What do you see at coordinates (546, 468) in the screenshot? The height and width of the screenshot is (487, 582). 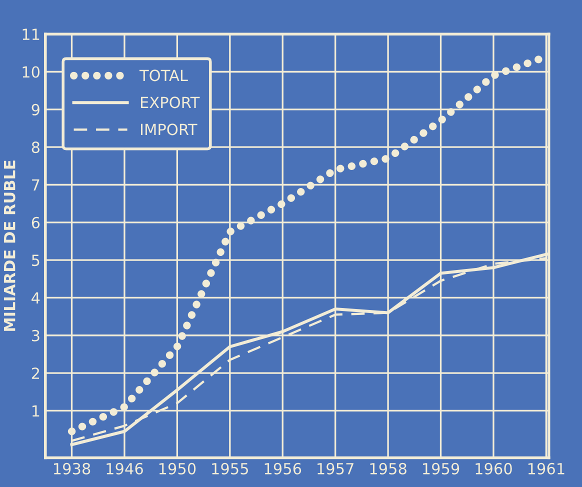 I see `x-tick-label: 1961` at bounding box center [546, 468].